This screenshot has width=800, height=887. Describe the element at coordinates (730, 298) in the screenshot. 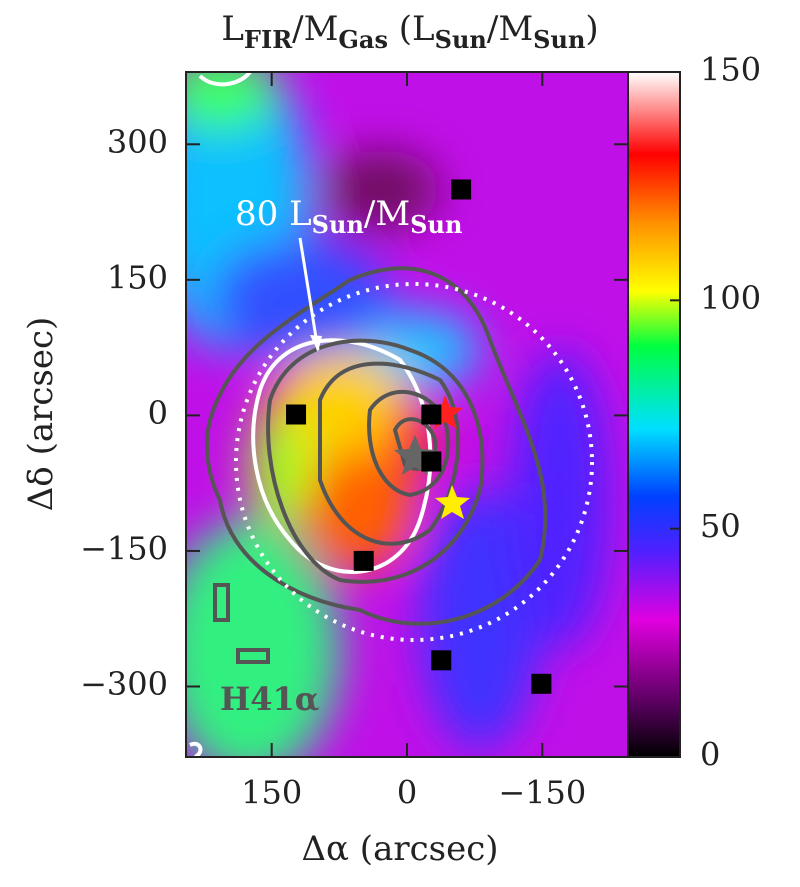

I see `colorbar-tick-label: 100` at that location.